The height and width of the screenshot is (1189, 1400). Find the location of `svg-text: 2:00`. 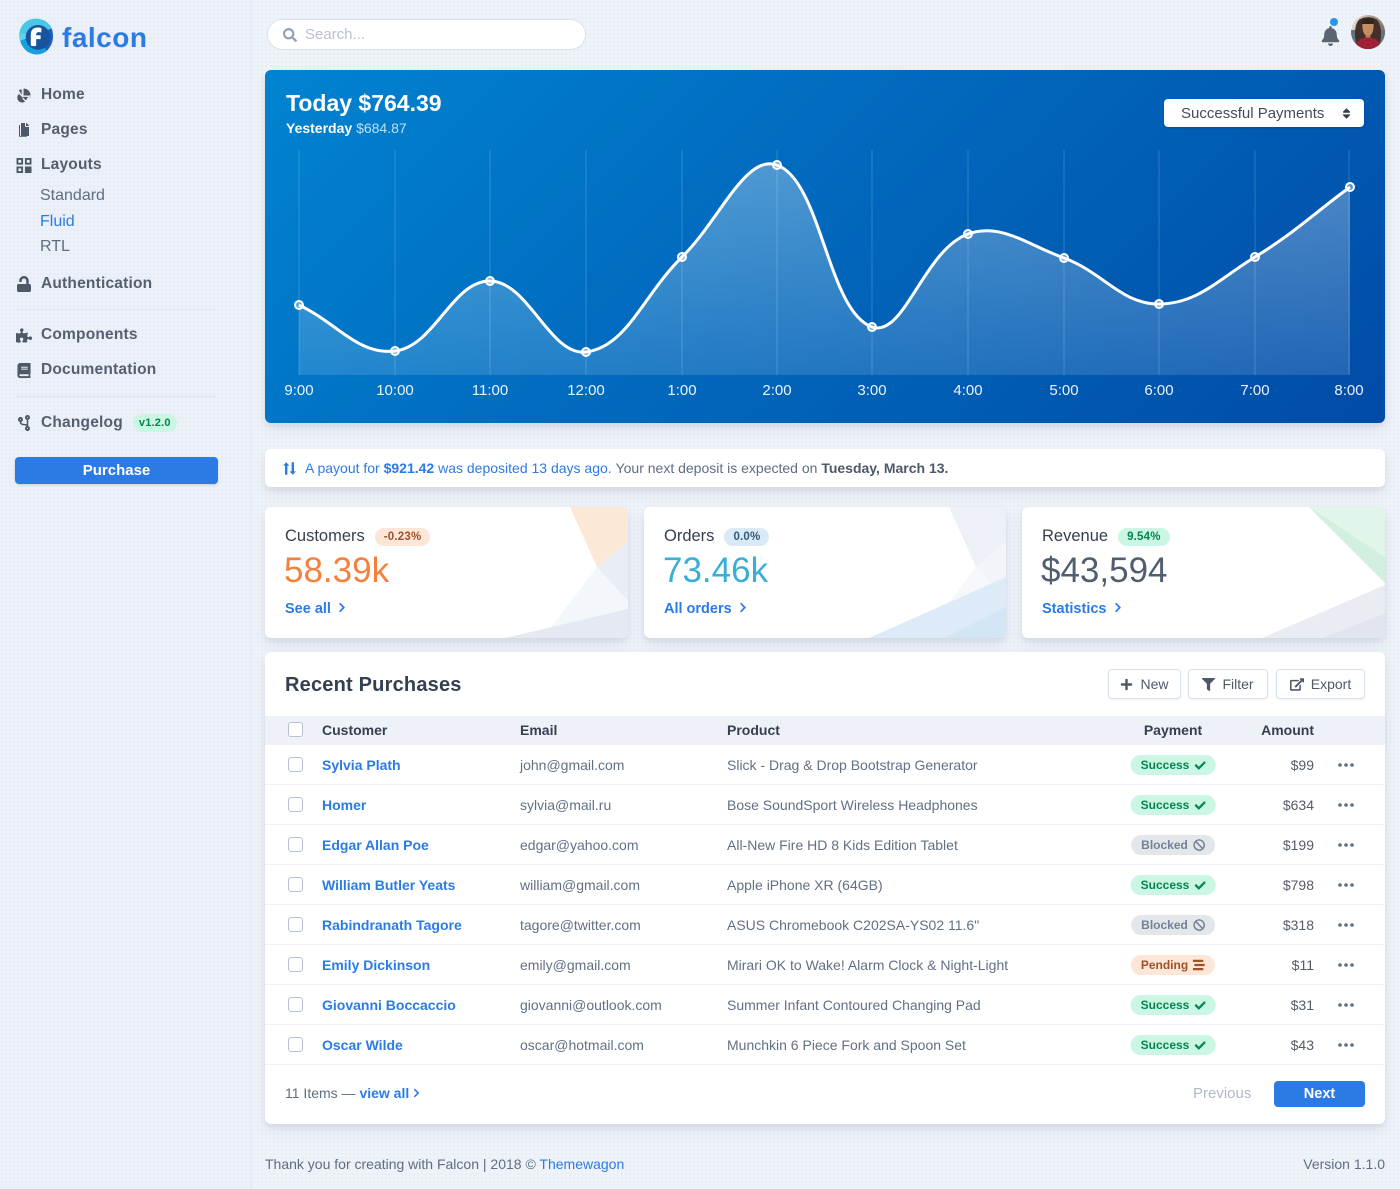

svg-text: 2:00 is located at coordinates (776, 390).